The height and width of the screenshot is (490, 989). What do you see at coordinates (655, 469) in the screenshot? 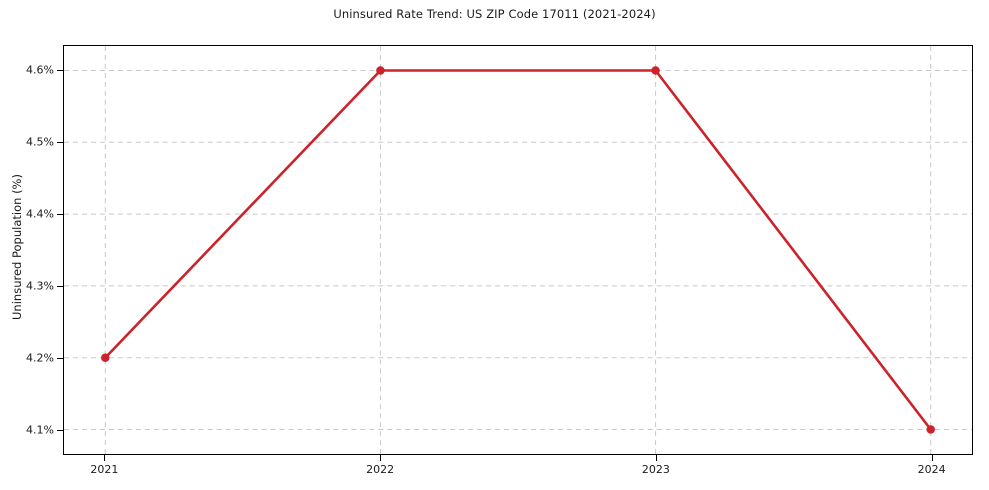
I see `x-axis-tick-label: 2023` at bounding box center [655, 469].